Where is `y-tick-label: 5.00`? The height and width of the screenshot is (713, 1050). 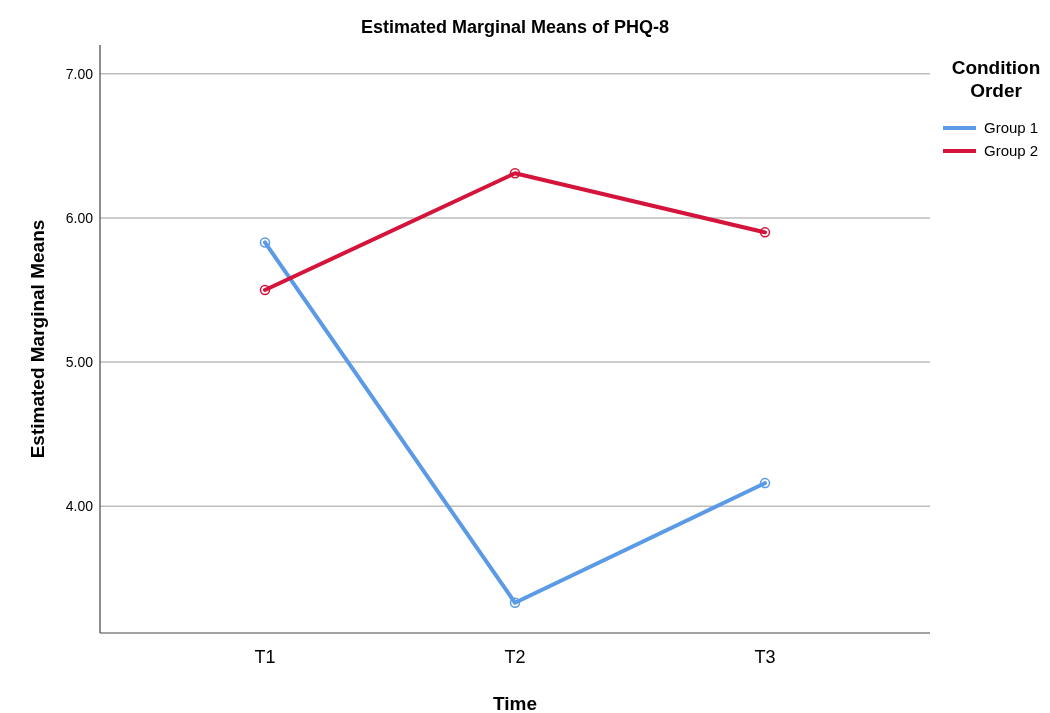
y-tick-label: 5.00 is located at coordinates (79, 361).